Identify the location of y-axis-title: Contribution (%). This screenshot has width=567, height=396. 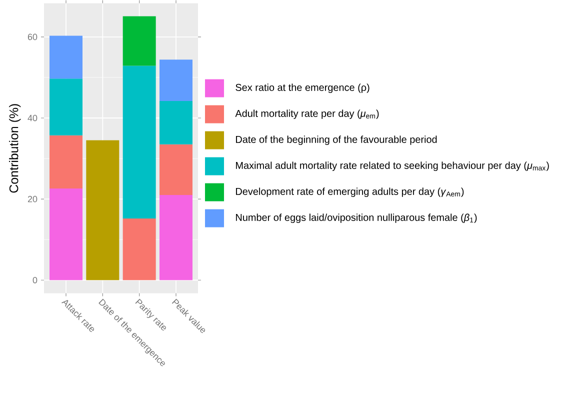
(15, 148).